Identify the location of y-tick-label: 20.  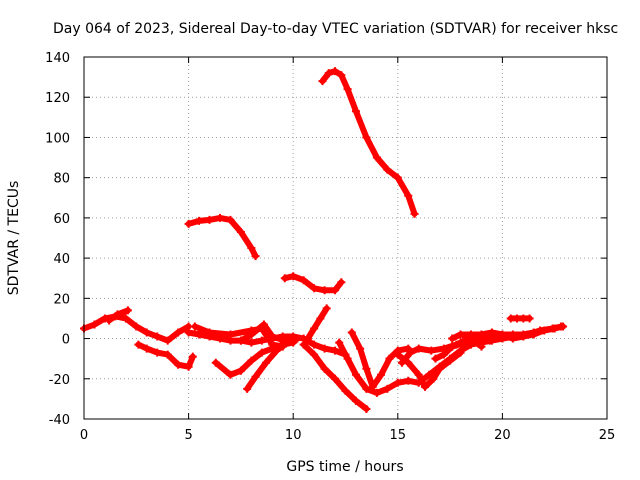
(61, 299).